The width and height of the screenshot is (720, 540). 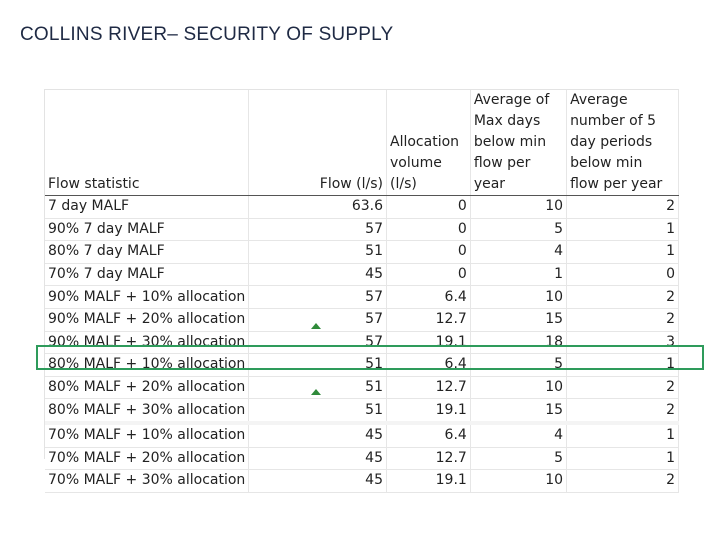 I want to click on table-row: 90% MALF + 10% allocation 57 6.4 10 2, so click(x=362, y=297).